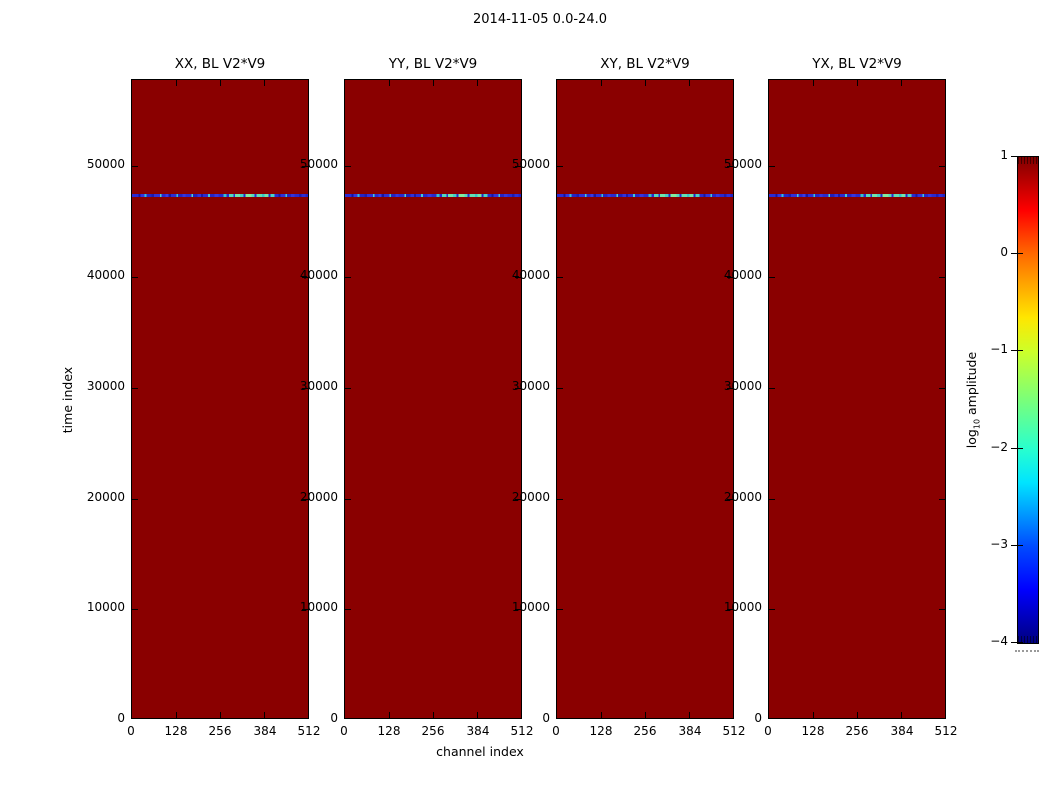  Describe the element at coordinates (1028, 160) in the screenshot. I see `colorbar-top-hatch` at that location.